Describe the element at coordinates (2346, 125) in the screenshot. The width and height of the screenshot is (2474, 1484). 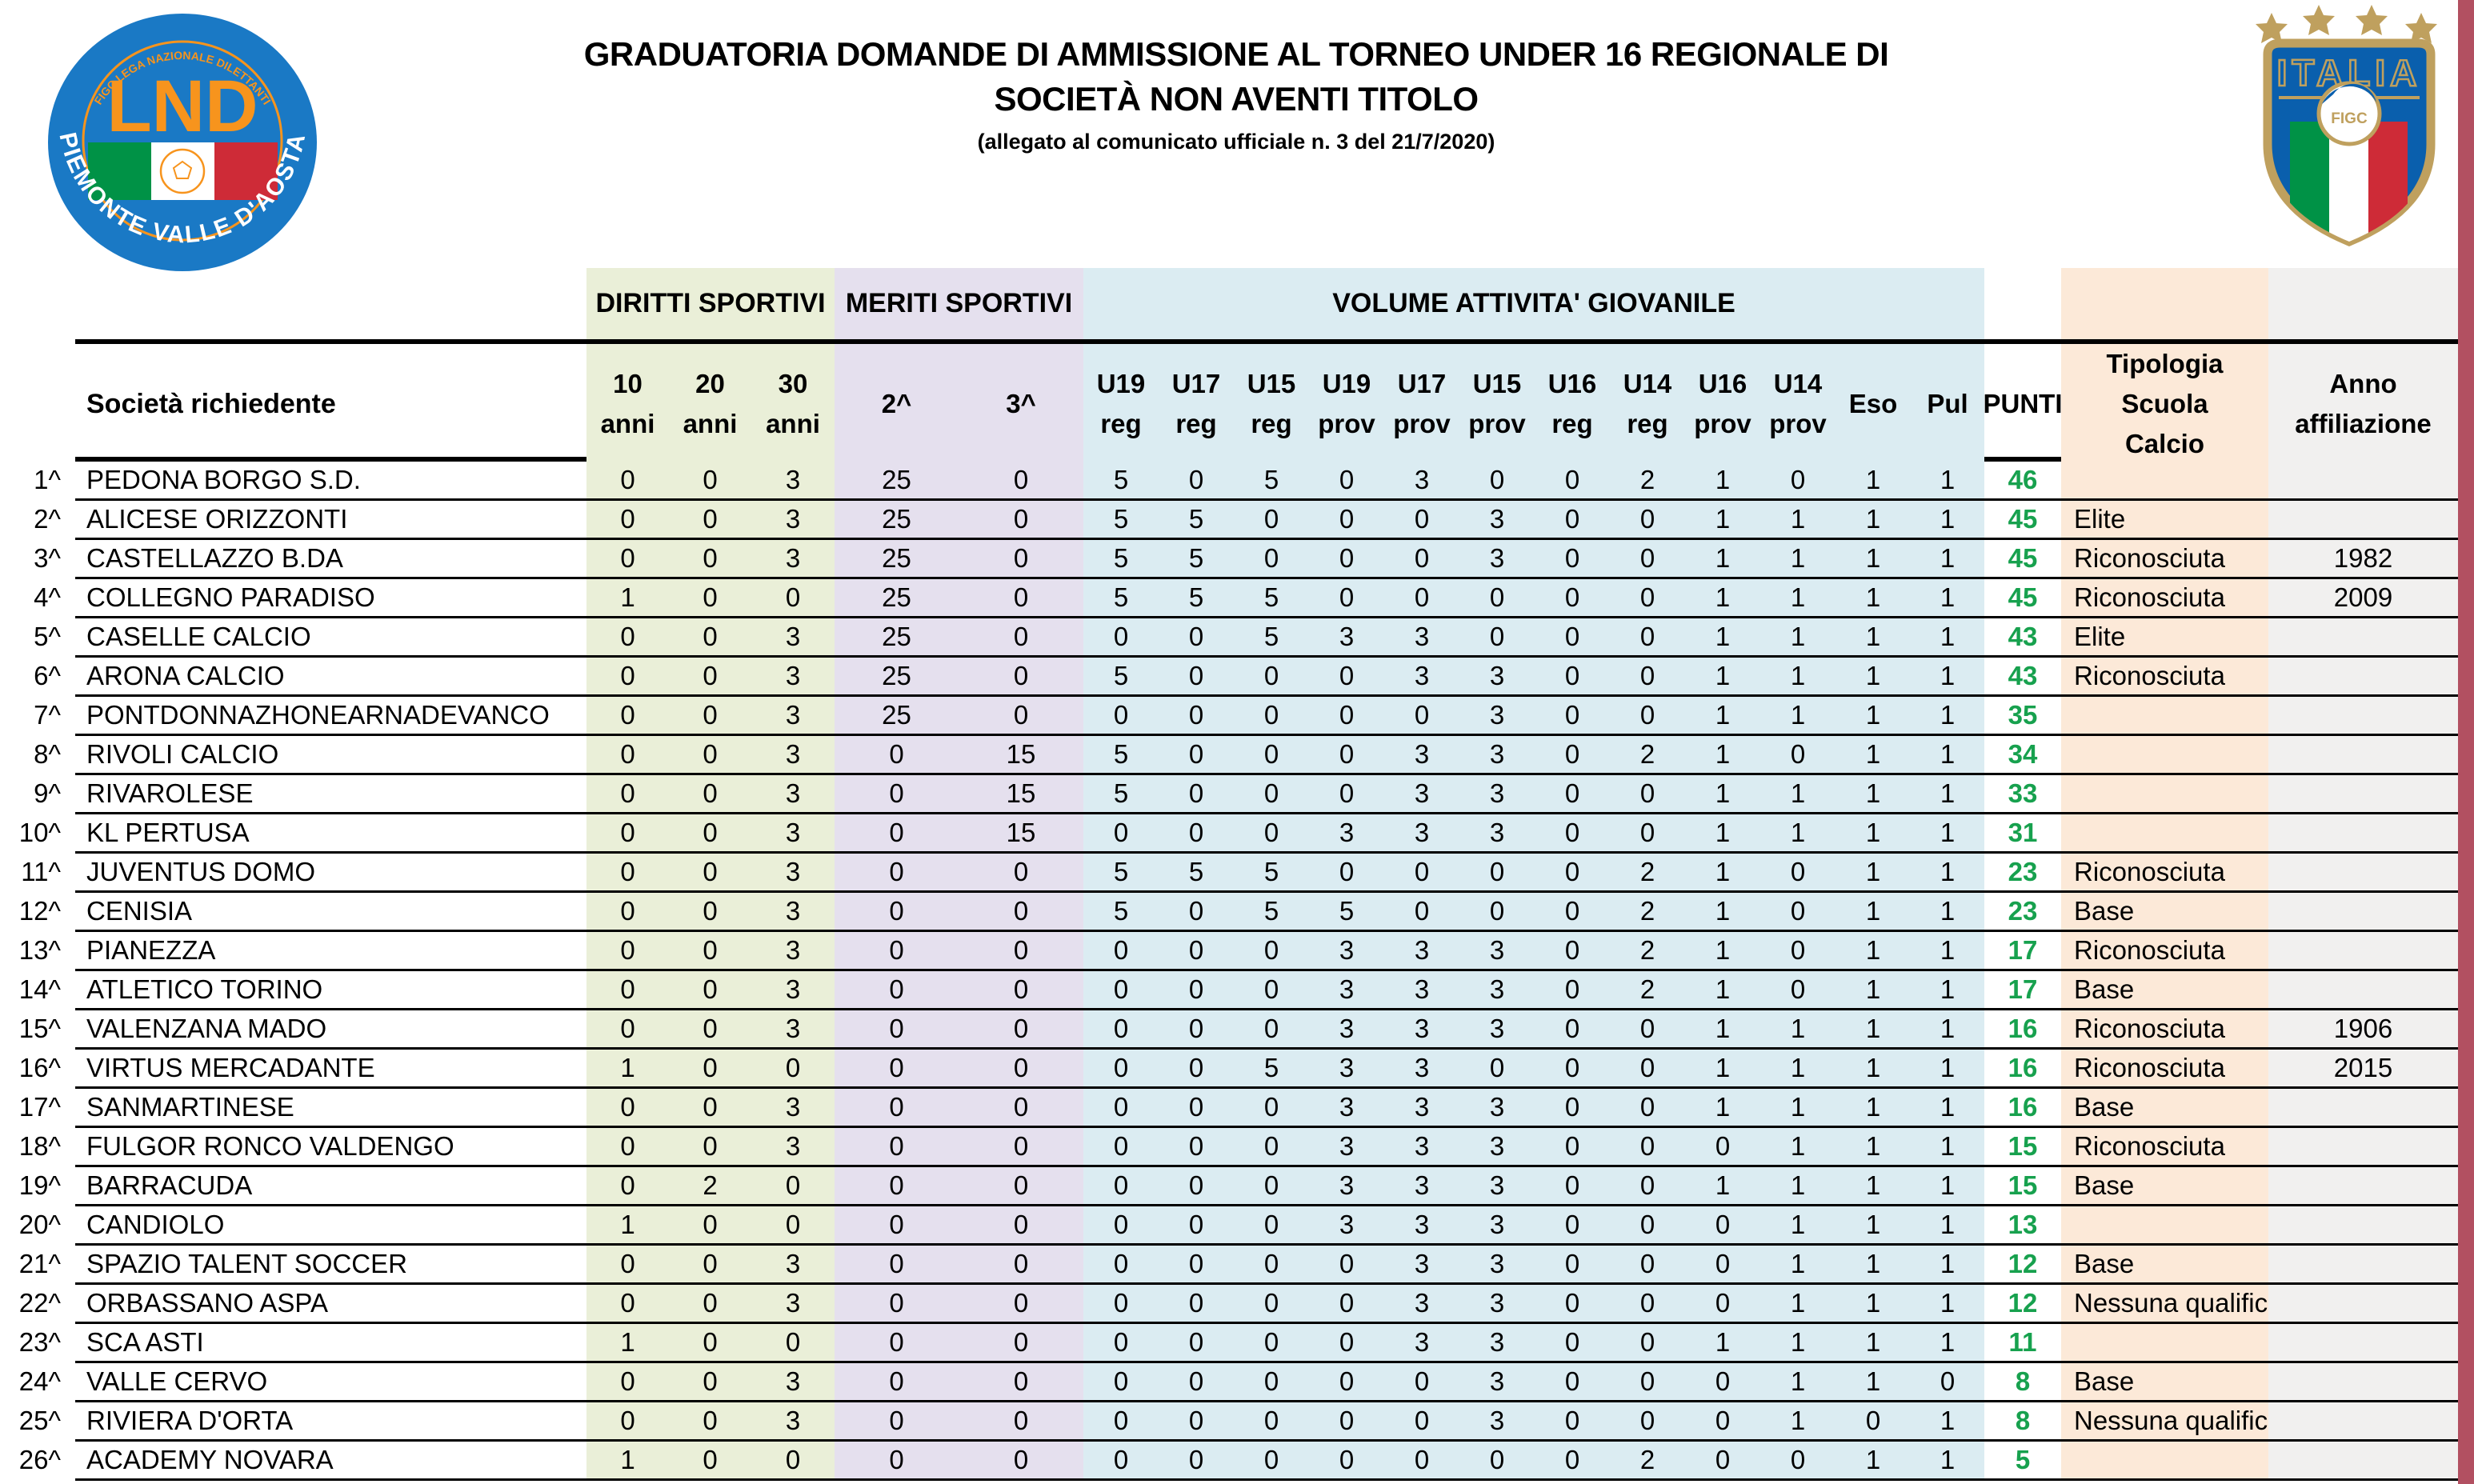
I see `figc-italia-logo: ITALIA FIGC` at that location.